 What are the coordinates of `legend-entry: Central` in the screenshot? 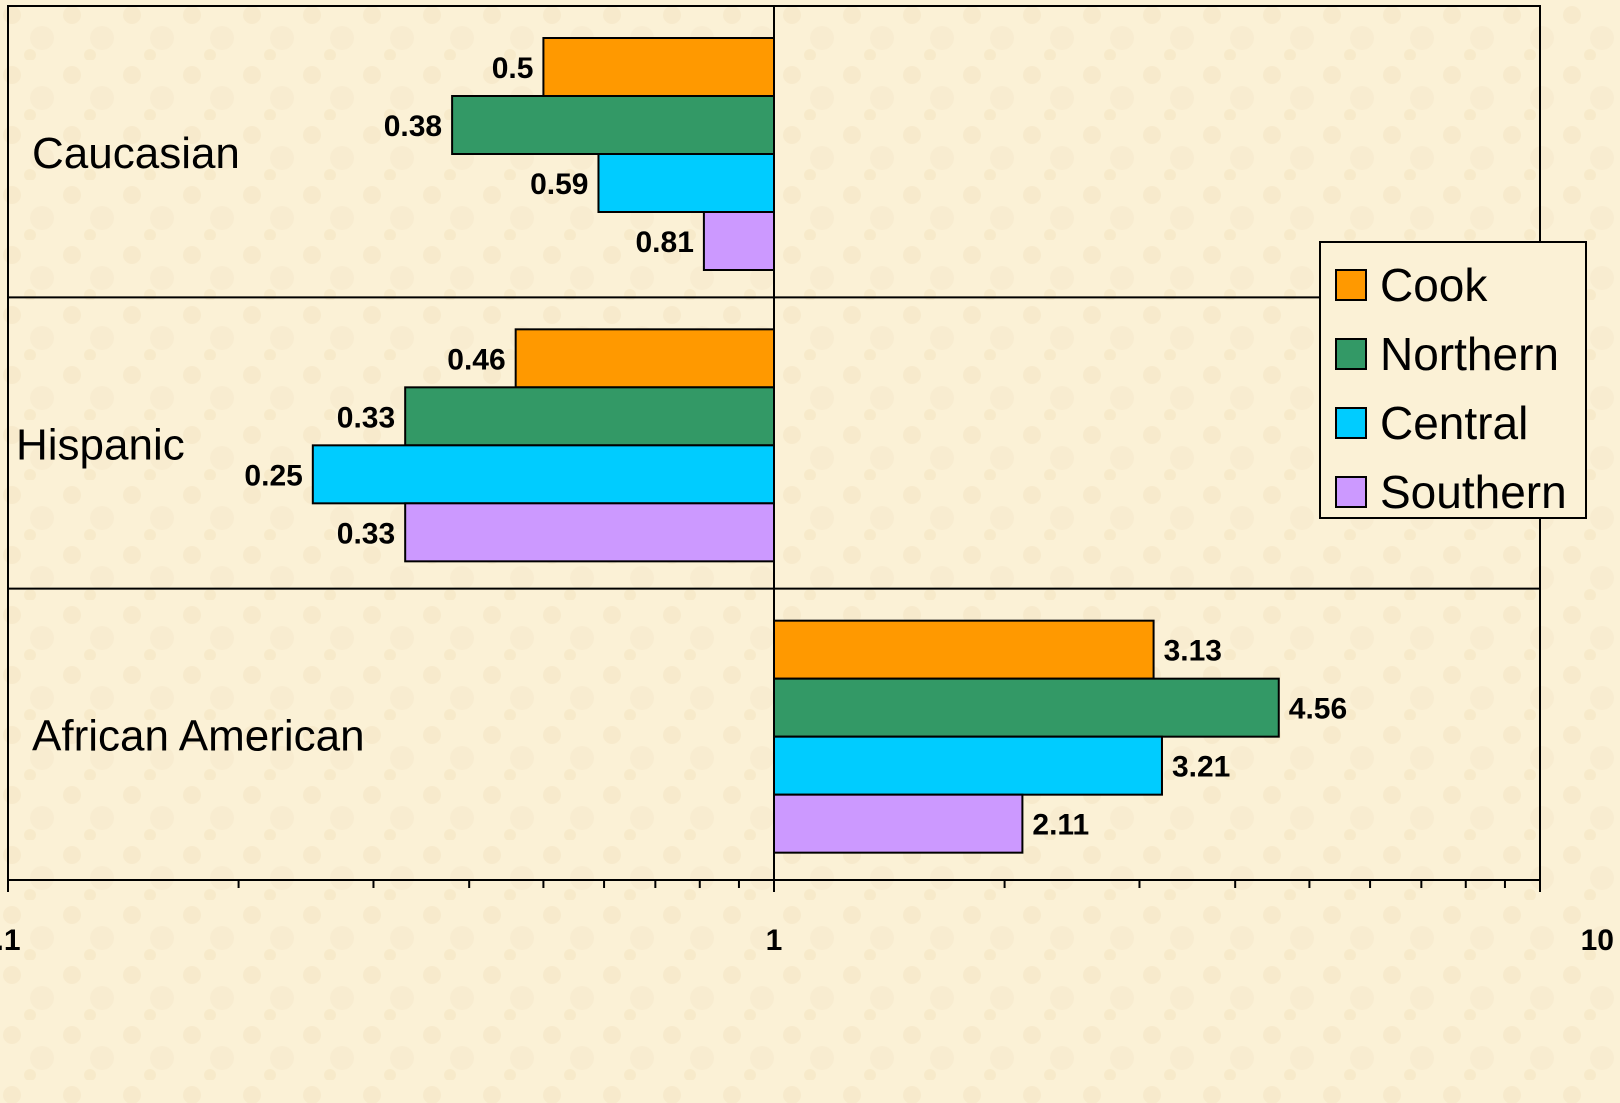 It's located at (1454, 423).